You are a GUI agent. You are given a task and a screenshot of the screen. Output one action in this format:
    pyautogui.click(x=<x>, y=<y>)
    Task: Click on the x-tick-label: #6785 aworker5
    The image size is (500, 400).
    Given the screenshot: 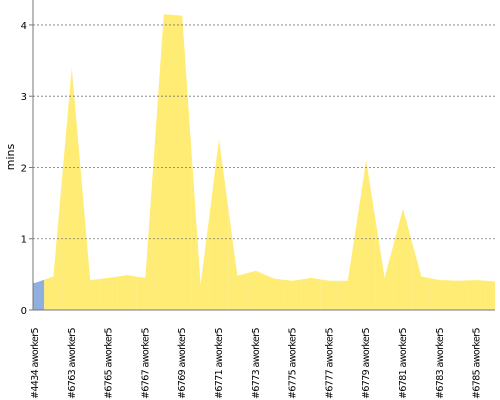 What is the action you would take?
    pyautogui.click(x=477, y=363)
    